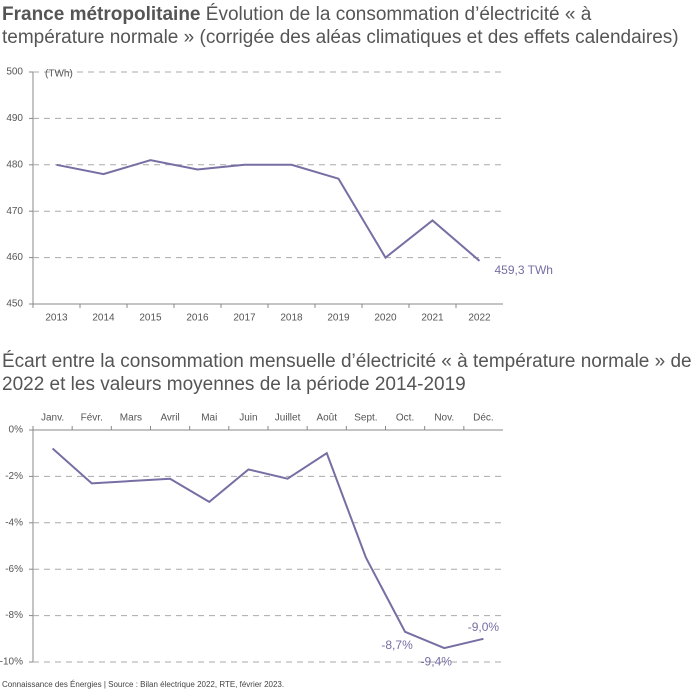 This screenshot has height=690, width=700. I want to click on x-tick-label: 2016, so click(197, 318).